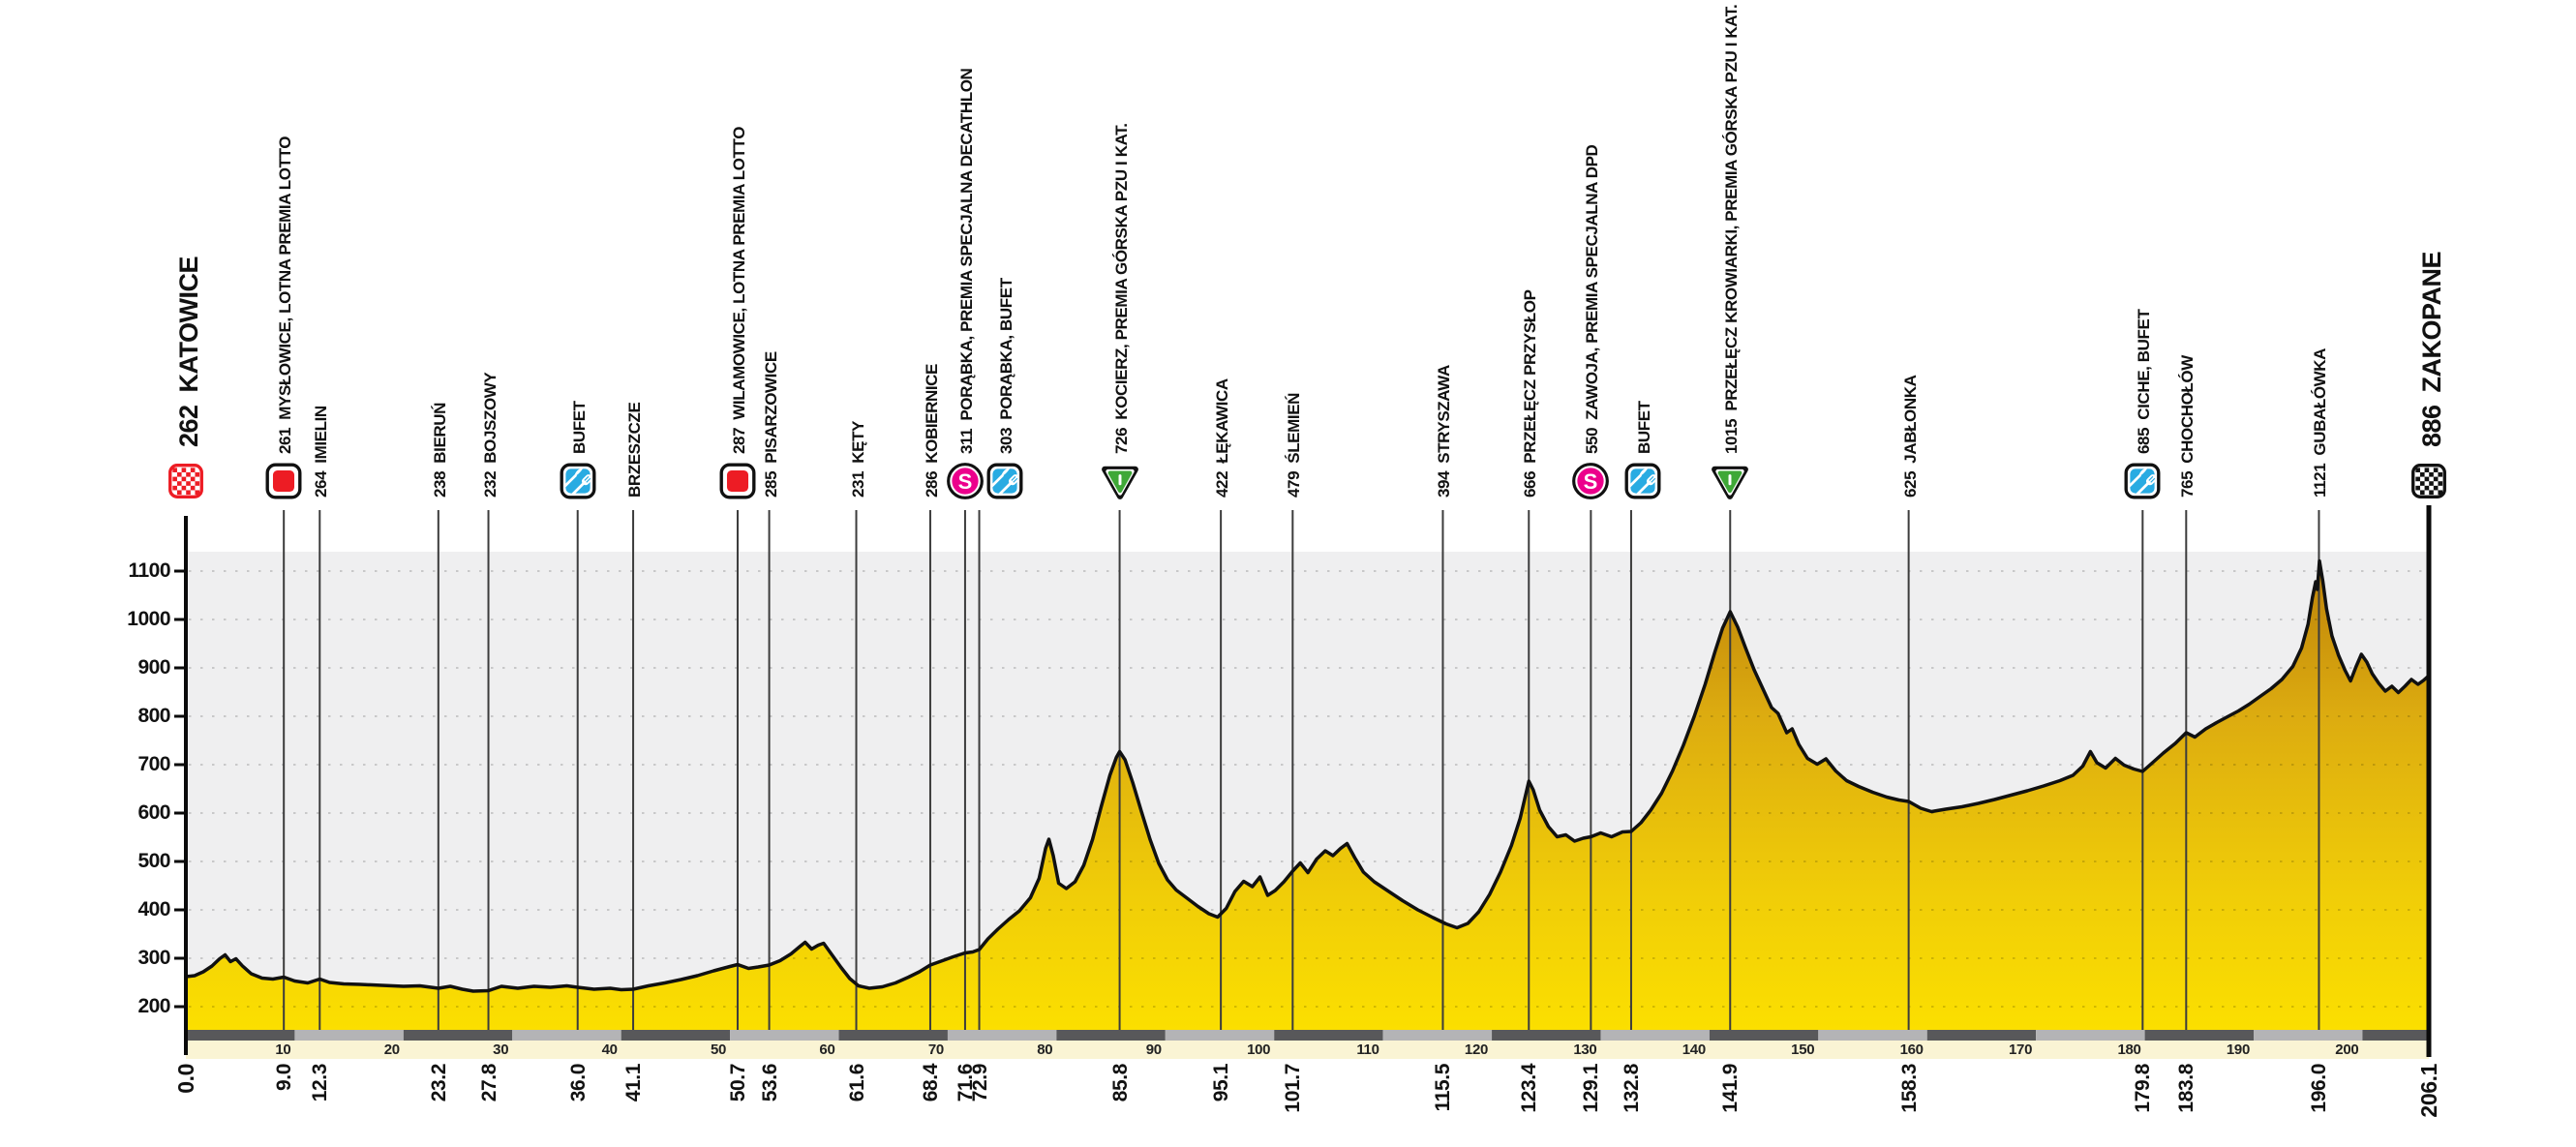 The width and height of the screenshot is (2576, 1147). What do you see at coordinates (1367, 1049) in the screenshot?
I see `km-scale-number-110: 110` at bounding box center [1367, 1049].